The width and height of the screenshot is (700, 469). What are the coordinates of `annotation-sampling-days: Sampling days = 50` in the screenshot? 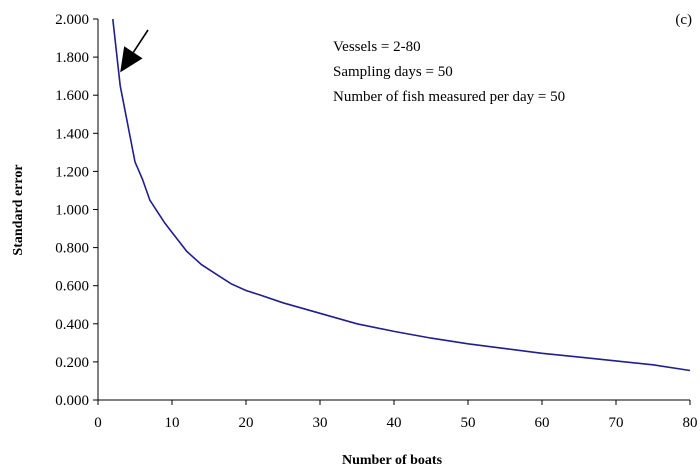 It's located at (393, 72).